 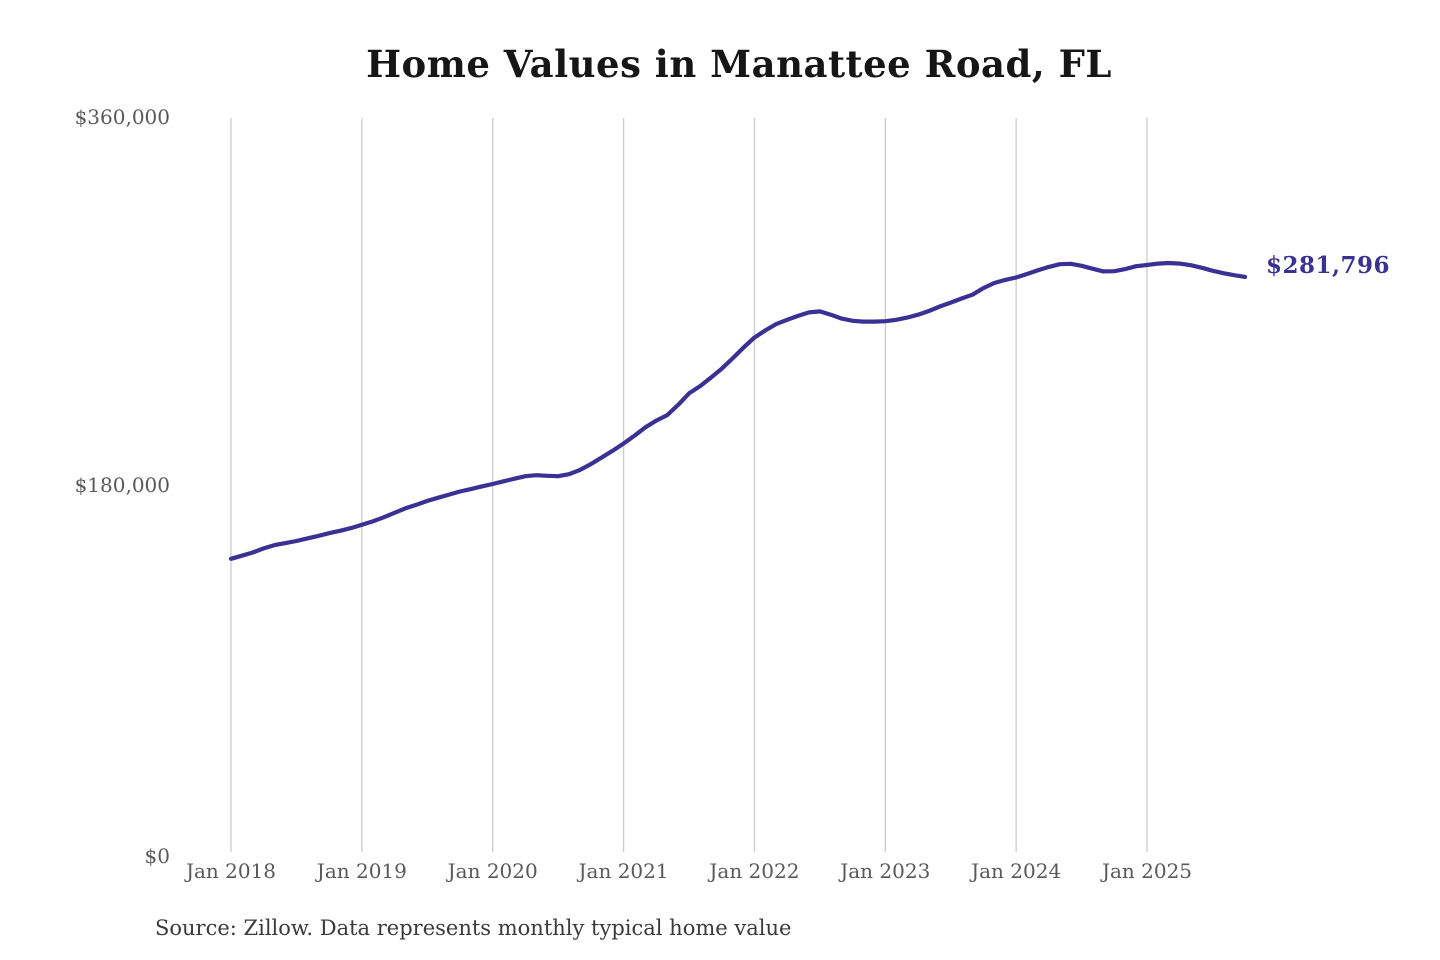 What do you see at coordinates (231, 871) in the screenshot?
I see `x-axis-tick-label-jan-2018: Jan 2018` at bounding box center [231, 871].